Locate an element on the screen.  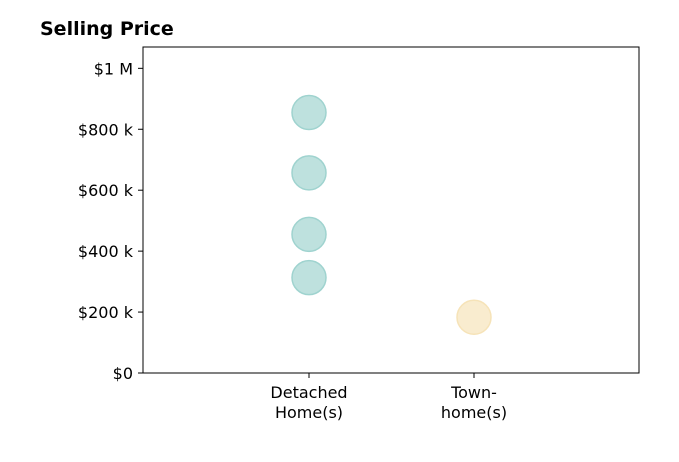
x-tick-label-0: Detached Home(s) is located at coordinates (308, 402).